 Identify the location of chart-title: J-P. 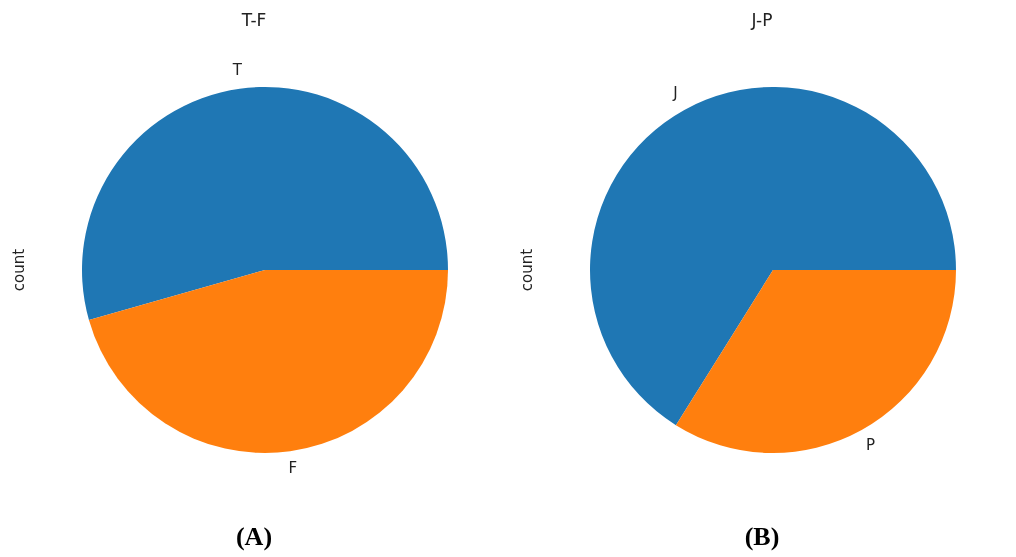
(761, 20).